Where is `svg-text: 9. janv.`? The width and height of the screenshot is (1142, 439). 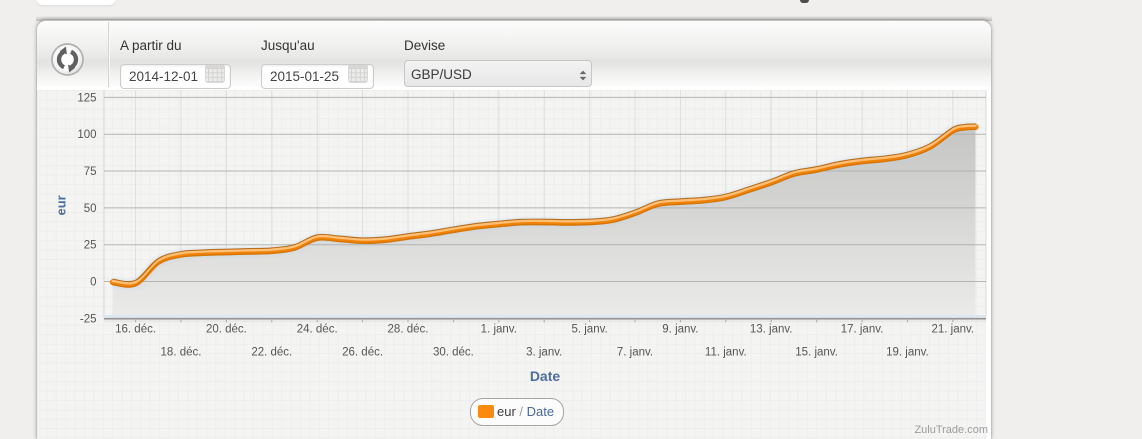 svg-text: 9. janv. is located at coordinates (680, 330).